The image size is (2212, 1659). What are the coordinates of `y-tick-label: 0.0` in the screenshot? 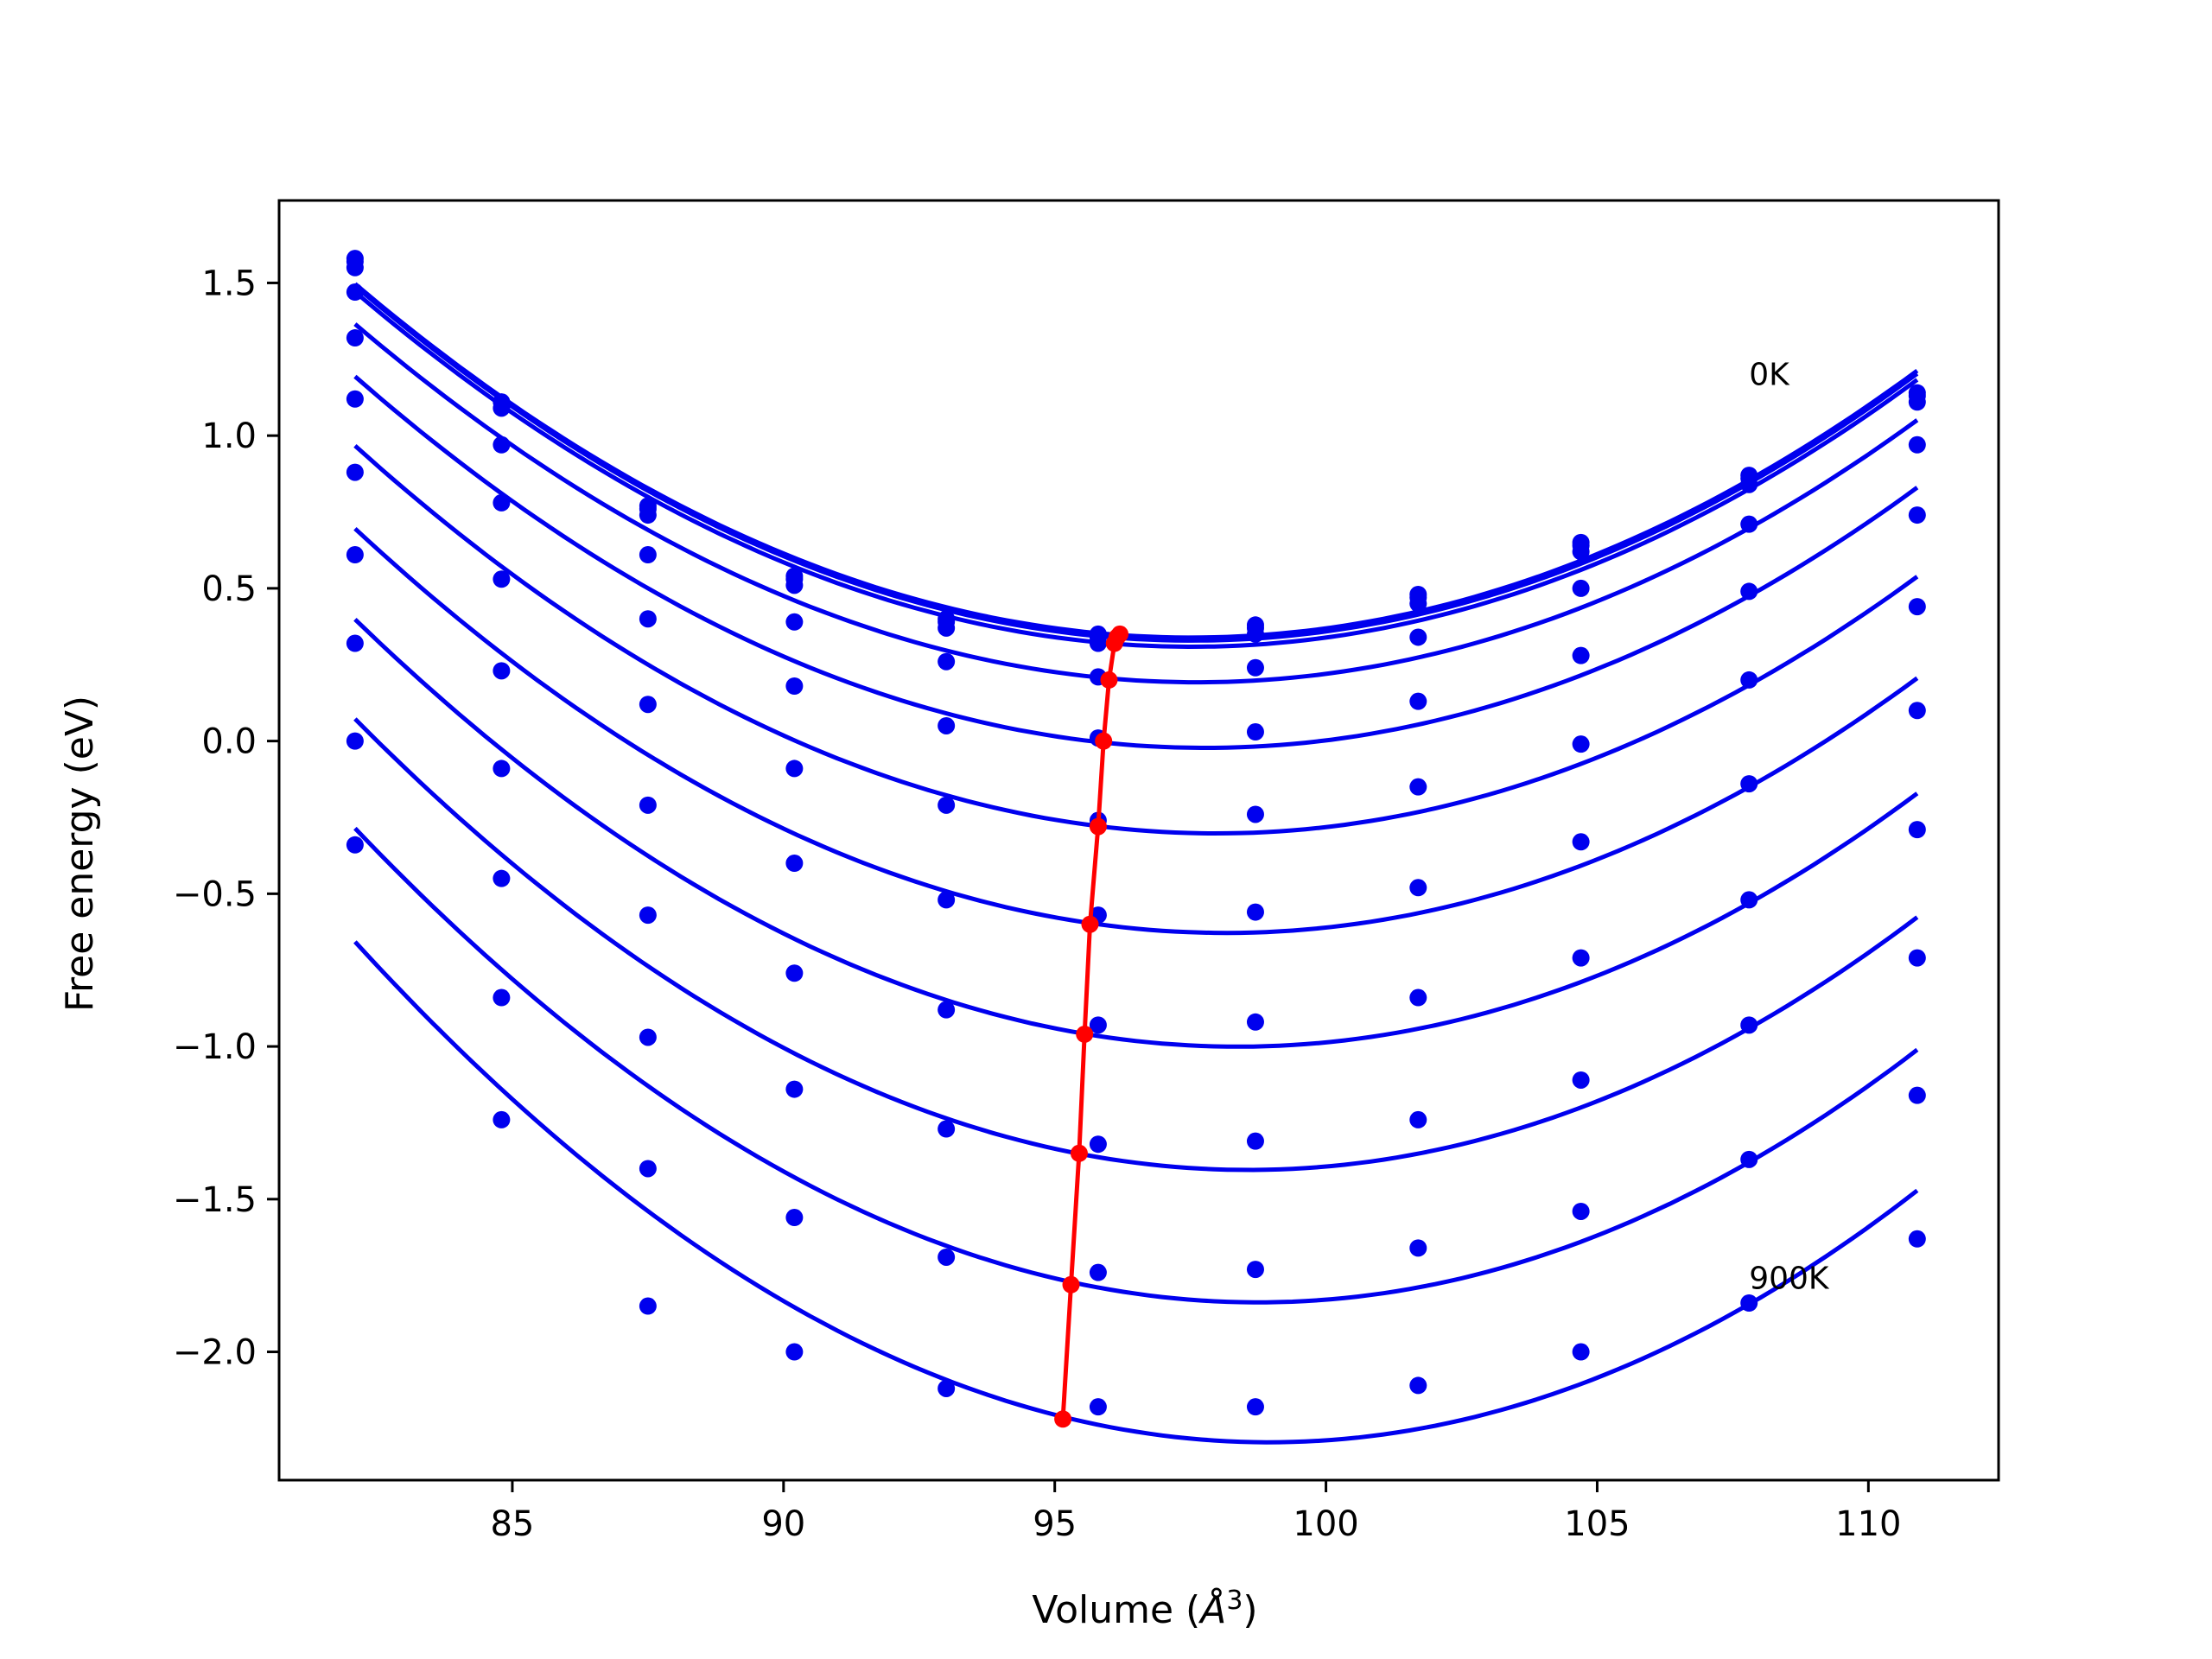 It's located at (229, 742).